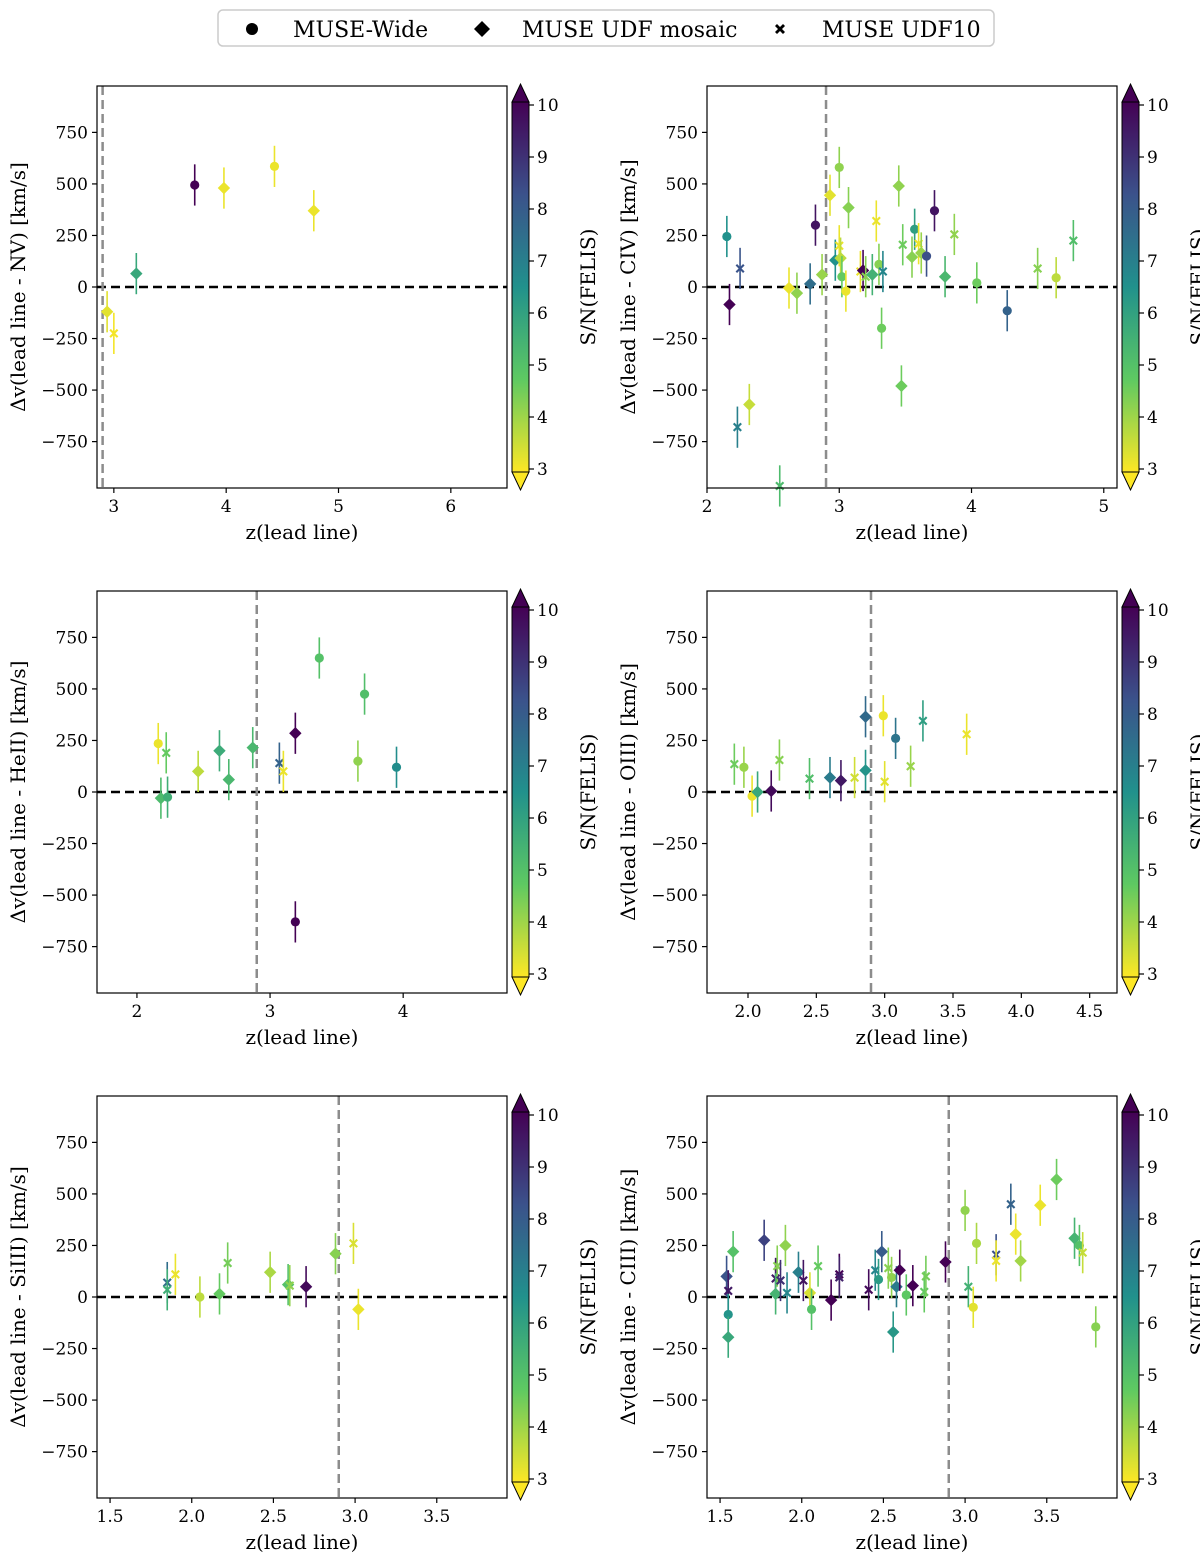 The width and height of the screenshot is (1200, 1561). I want to click on colorbar-gradient, so click(1130, 792).